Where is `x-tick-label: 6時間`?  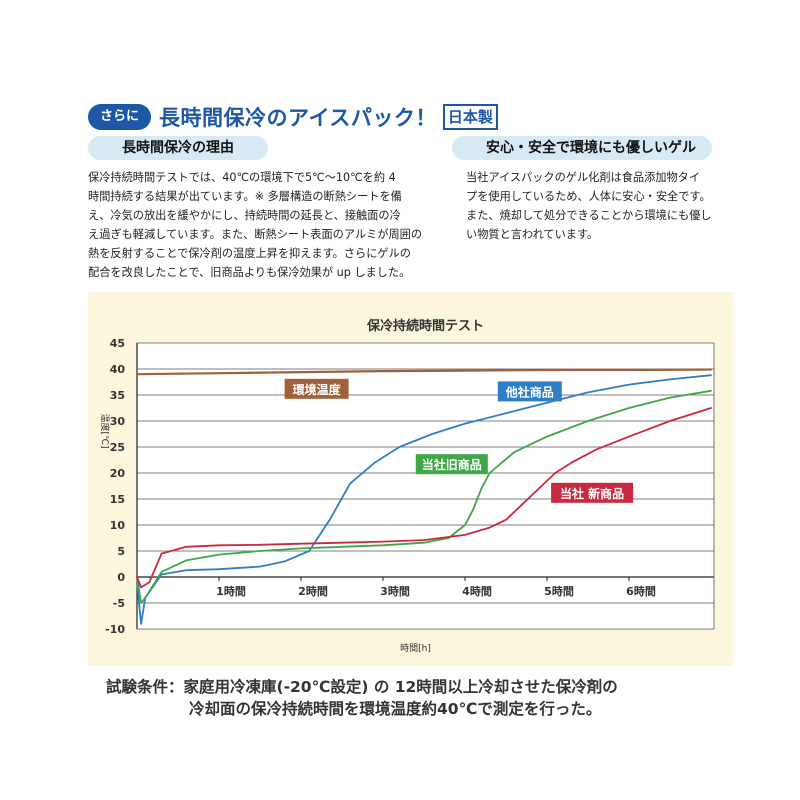 x-tick-label: 6時間 is located at coordinates (641, 591).